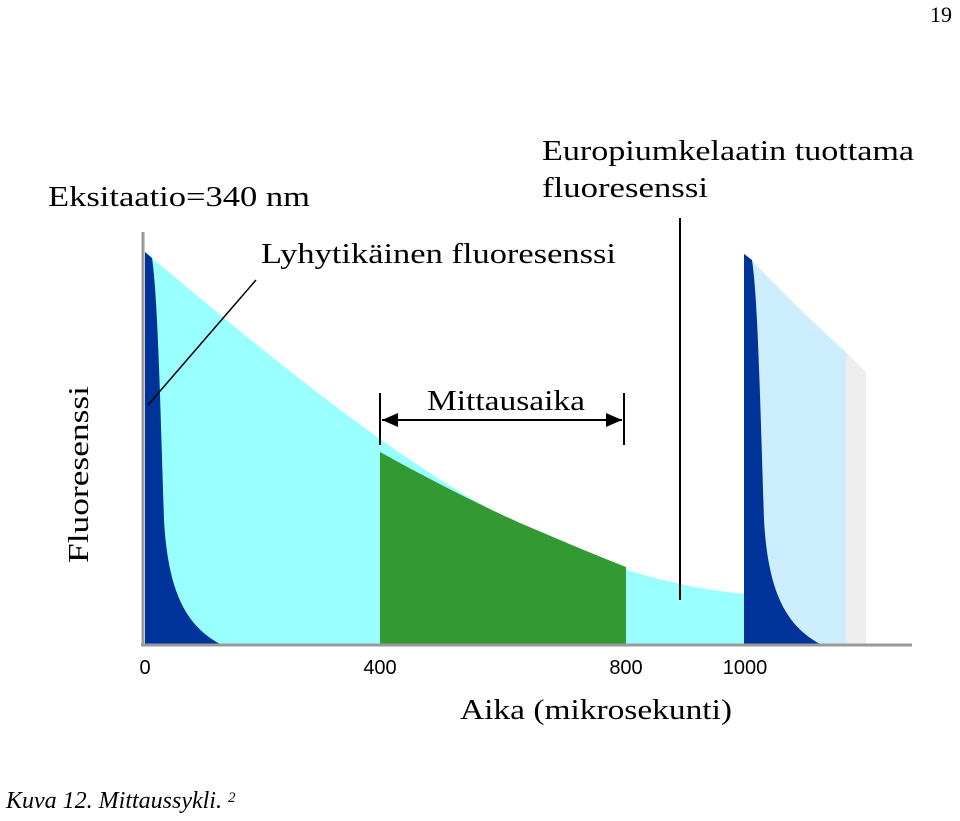 This screenshot has height=821, width=960. Describe the element at coordinates (114, 801) in the screenshot. I see `caption-text: Kuva 12. Mittaussykli.` at that location.